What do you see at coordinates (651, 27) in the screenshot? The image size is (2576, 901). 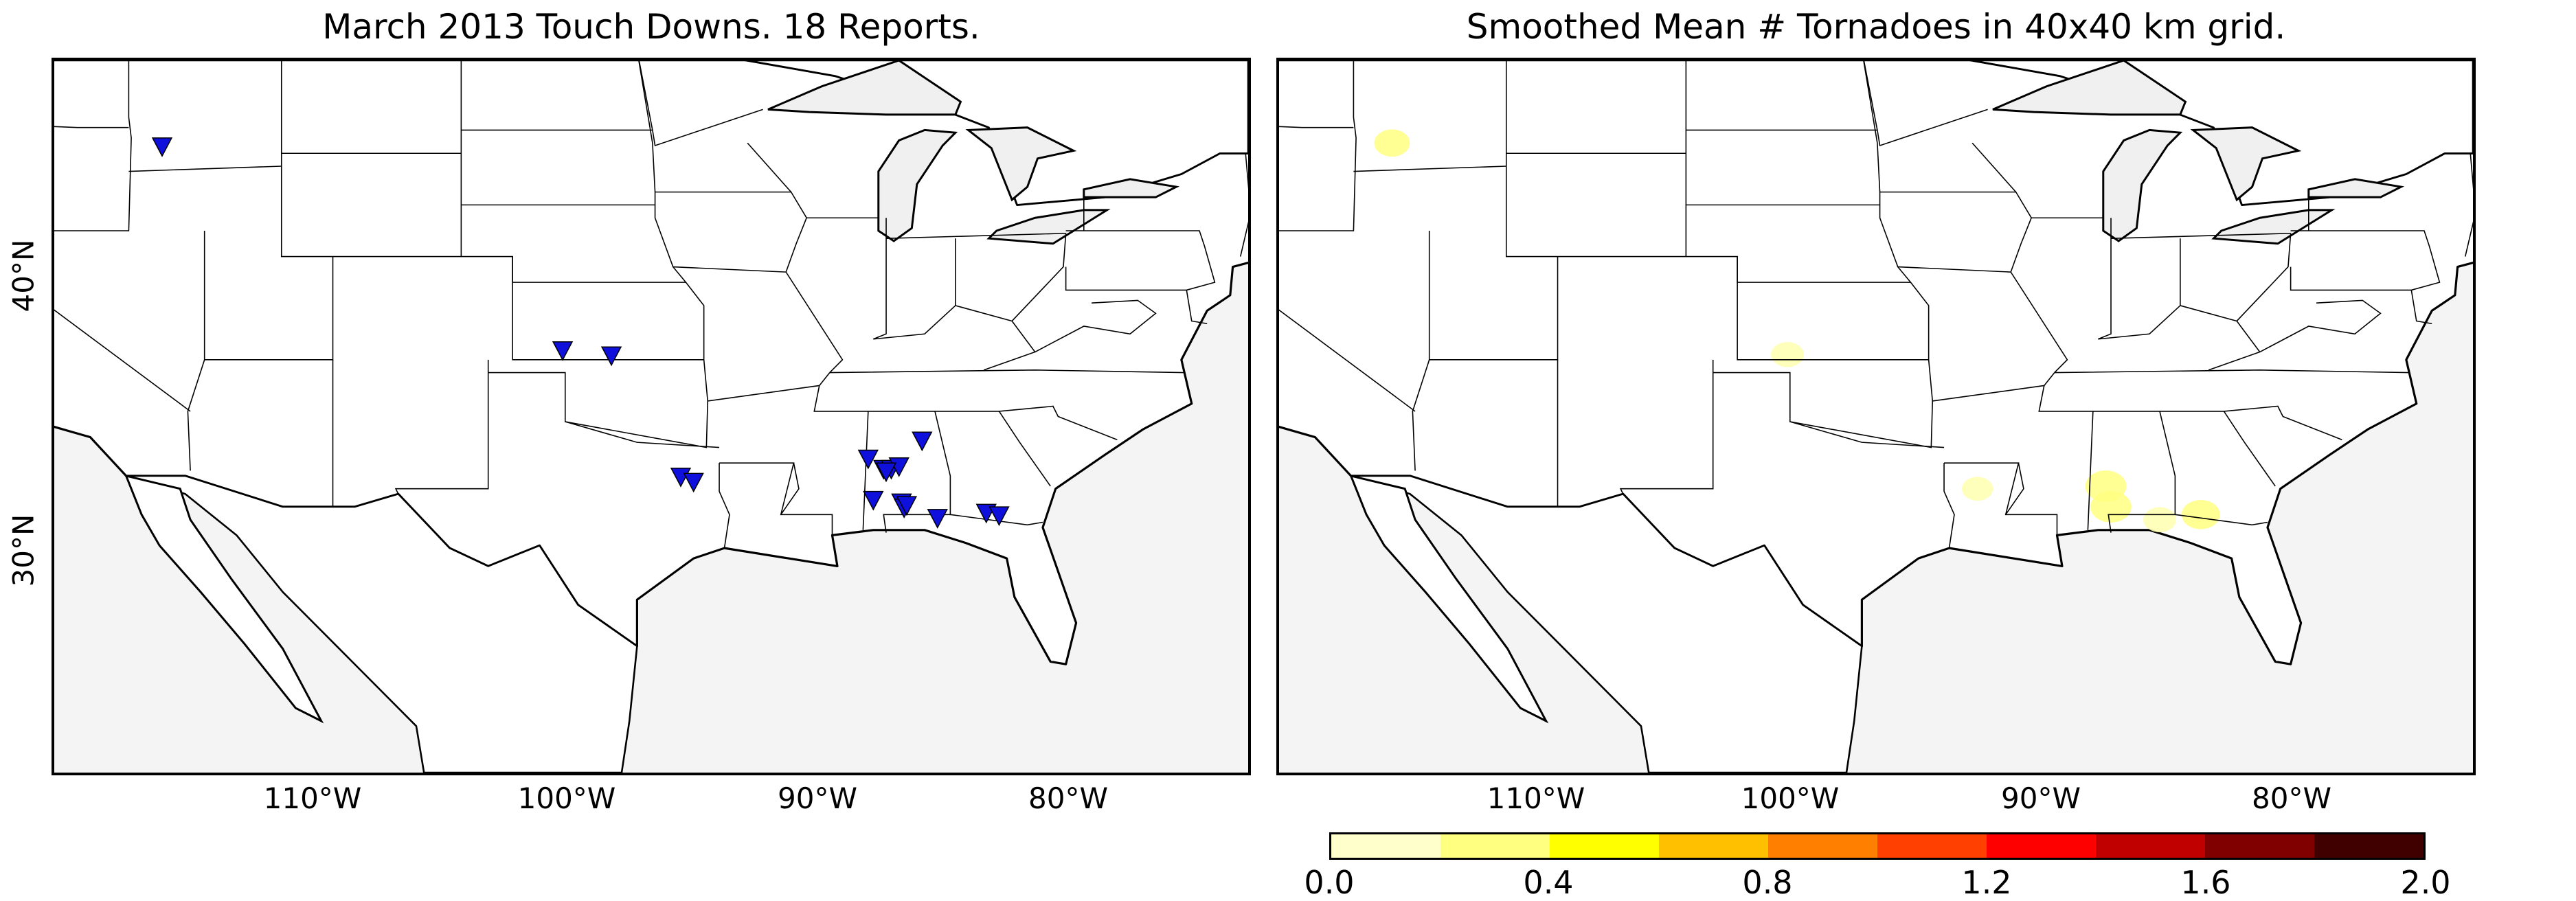 I see `left-map-title: March 2013 Touch Downs. 18 Reports.` at bounding box center [651, 27].